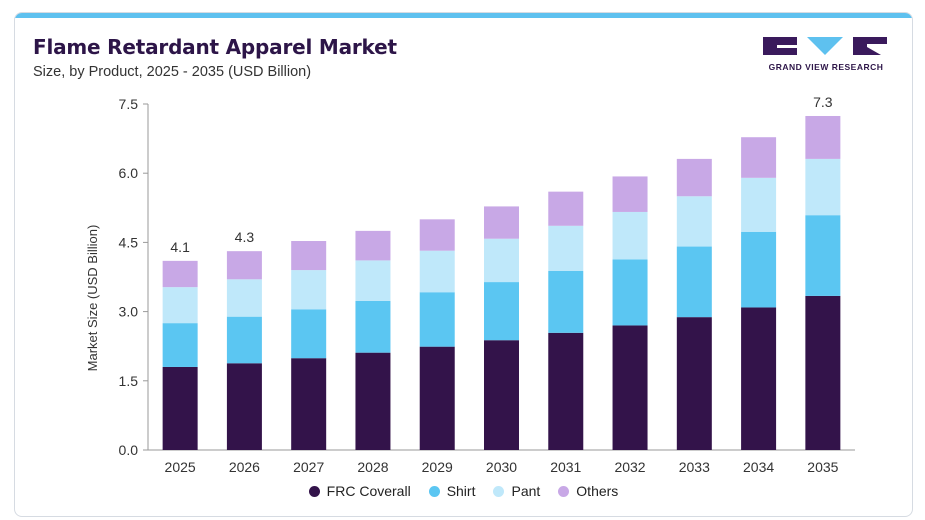 The width and height of the screenshot is (925, 520). I want to click on x-tick-label: 2035, so click(822, 467).